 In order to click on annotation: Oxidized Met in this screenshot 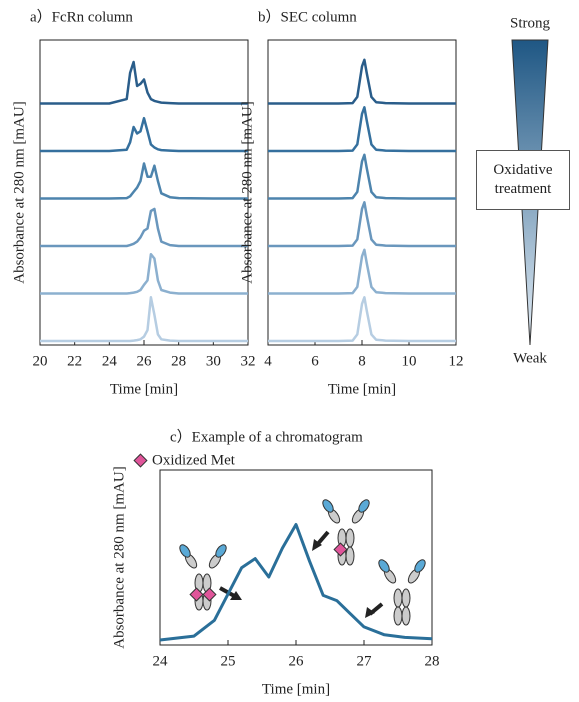, I will do `click(194, 460)`.